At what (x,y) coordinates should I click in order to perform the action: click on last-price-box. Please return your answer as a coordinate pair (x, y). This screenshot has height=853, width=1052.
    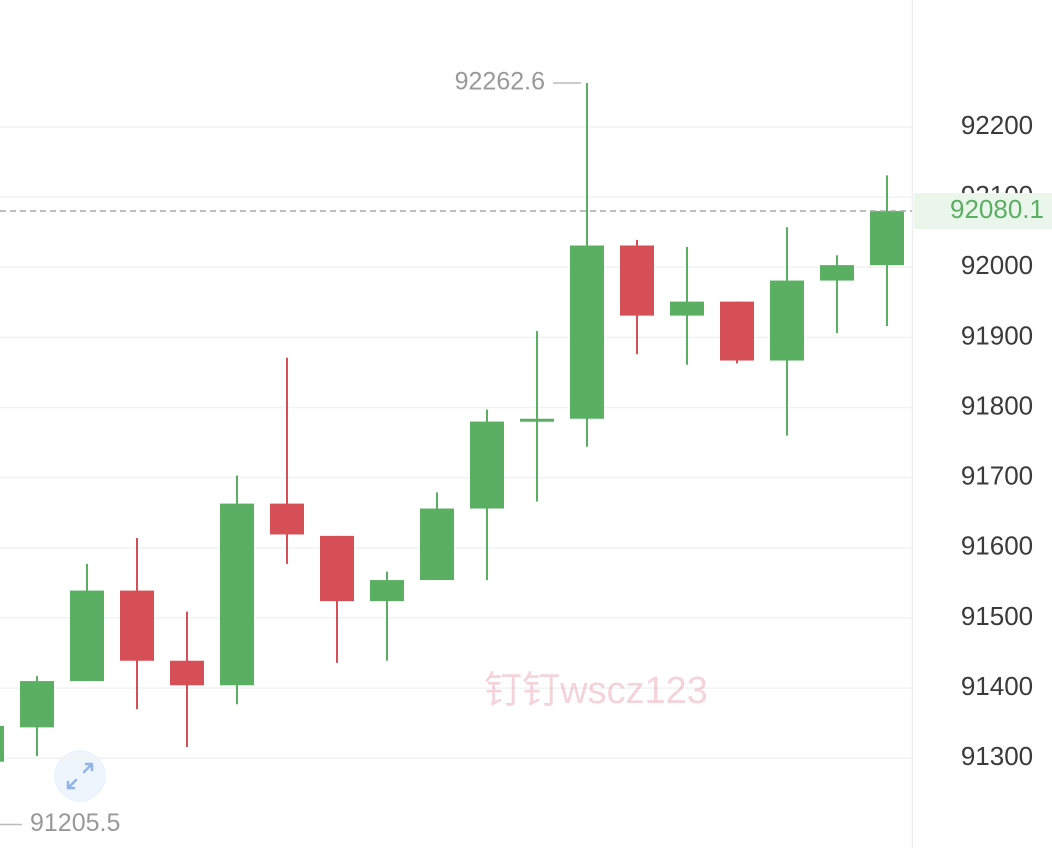
    Looking at the image, I should click on (983, 211).